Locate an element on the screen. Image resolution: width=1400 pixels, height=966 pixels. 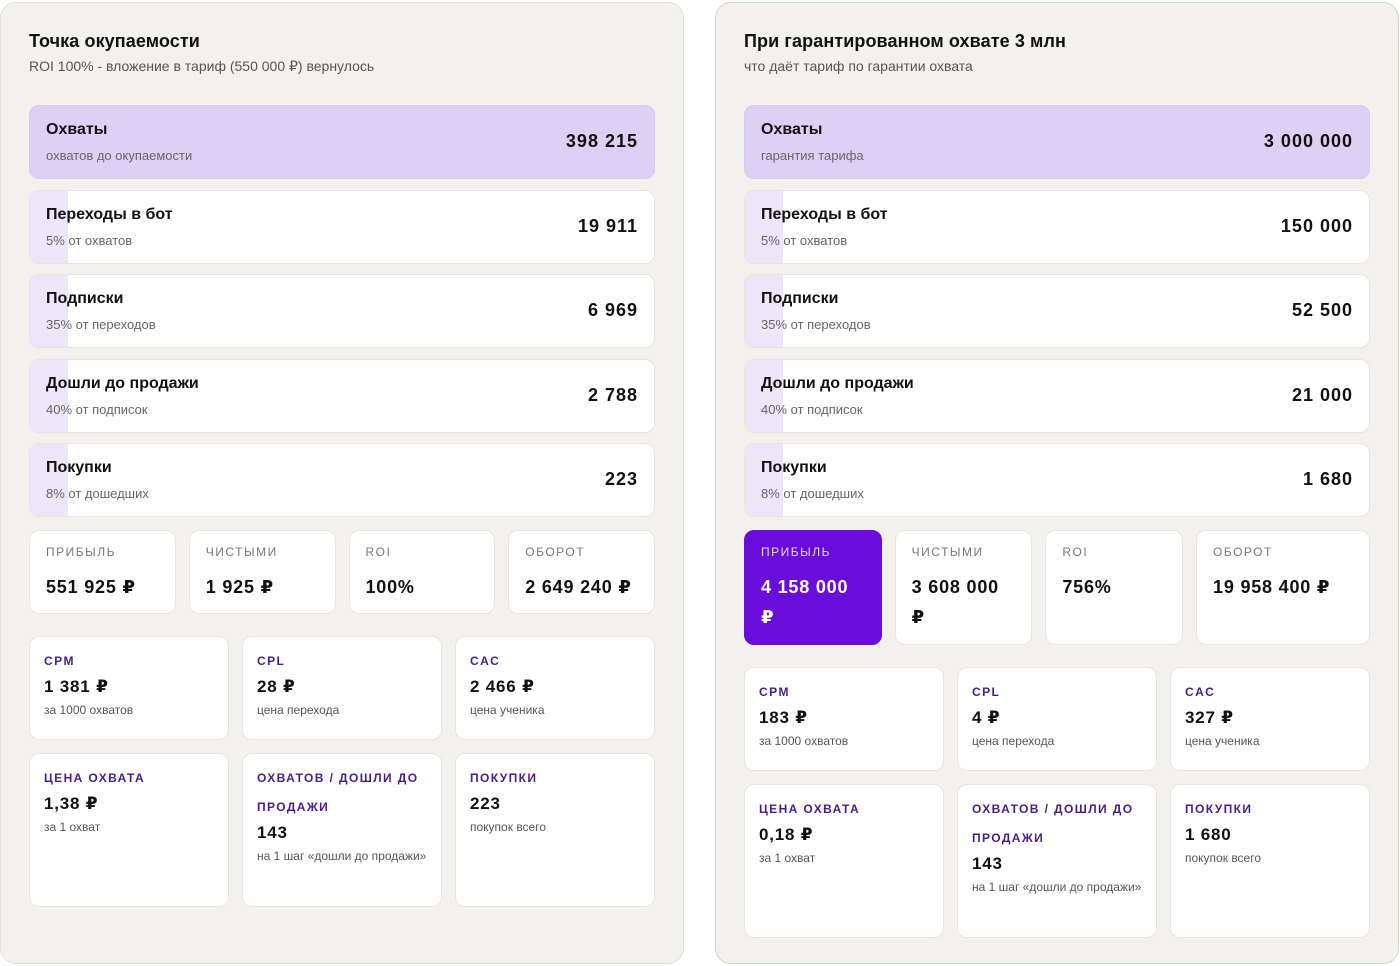
metric-reach-price: Цена охвата 0,18 ₽ за 1 охват is located at coordinates (844, 861).